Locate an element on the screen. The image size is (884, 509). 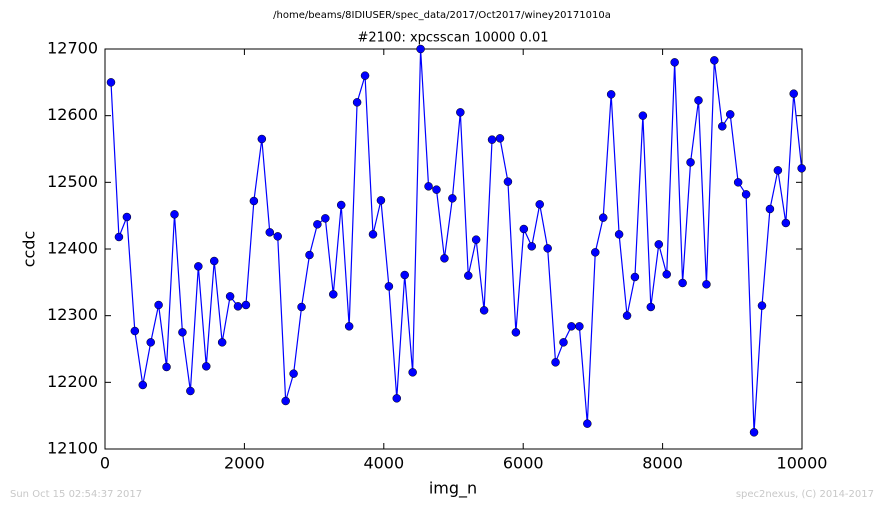
x-tick-label: 6000 is located at coordinates (523, 463).